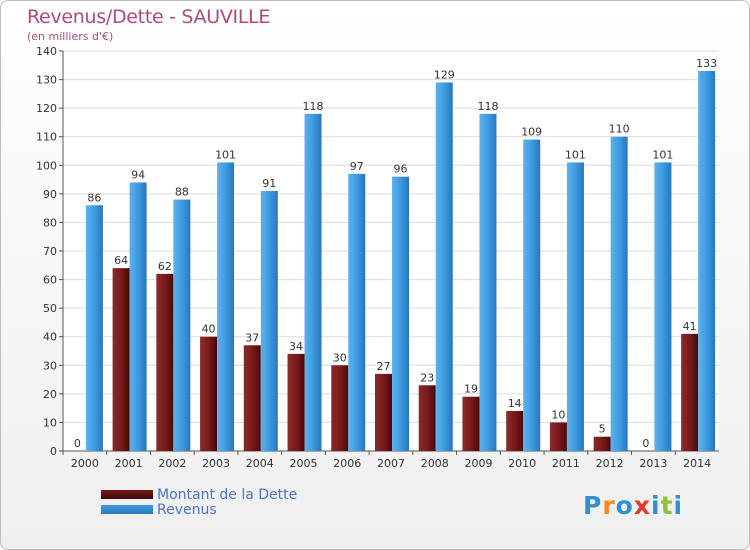 The width and height of the screenshot is (750, 550). What do you see at coordinates (85, 463) in the screenshot?
I see `x-tick-label: 2000` at bounding box center [85, 463].